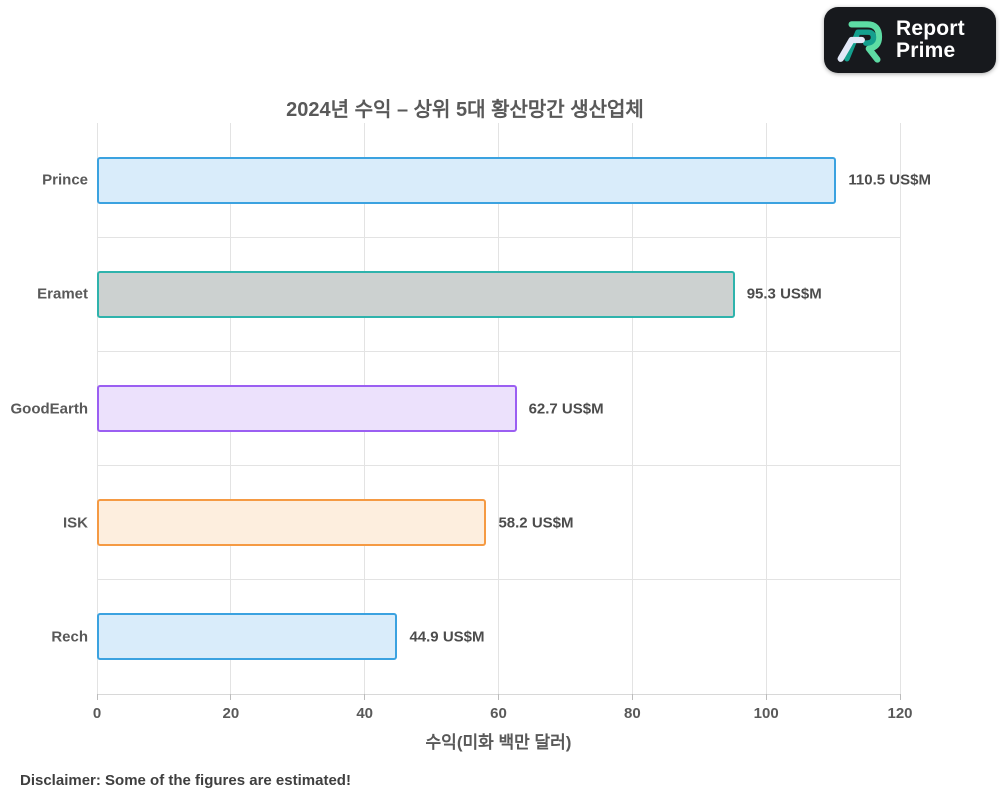 The width and height of the screenshot is (1000, 800). What do you see at coordinates (307, 408) in the screenshot?
I see `bar-goodearth` at bounding box center [307, 408].